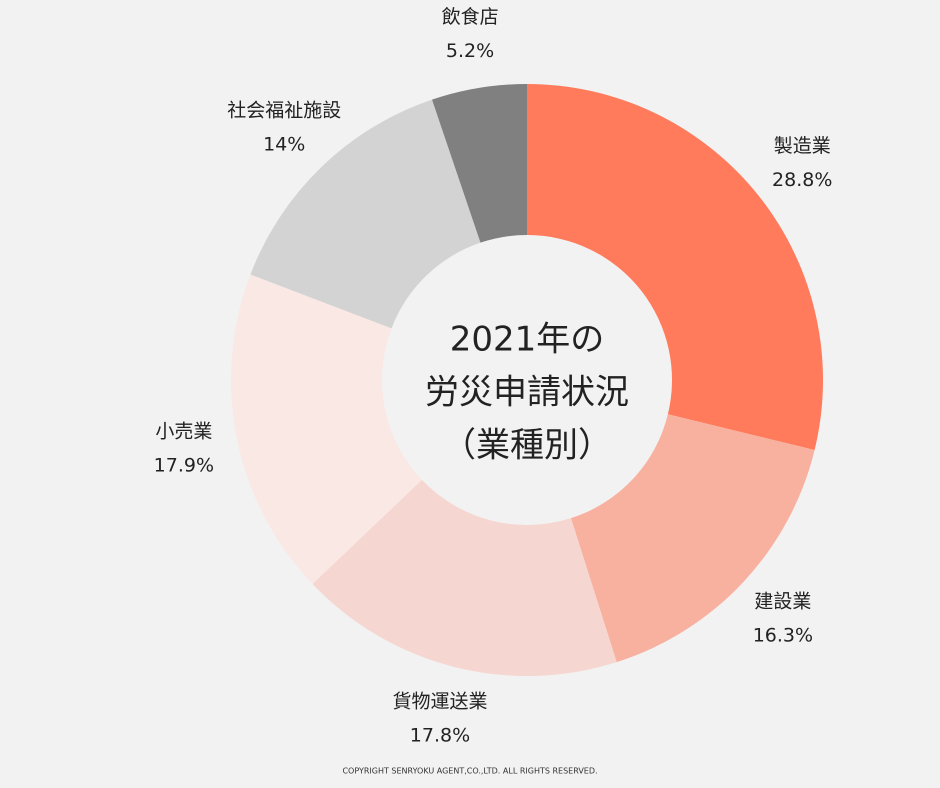 The height and width of the screenshot is (788, 940). I want to click on title-line: 2021年の, so click(527, 340).